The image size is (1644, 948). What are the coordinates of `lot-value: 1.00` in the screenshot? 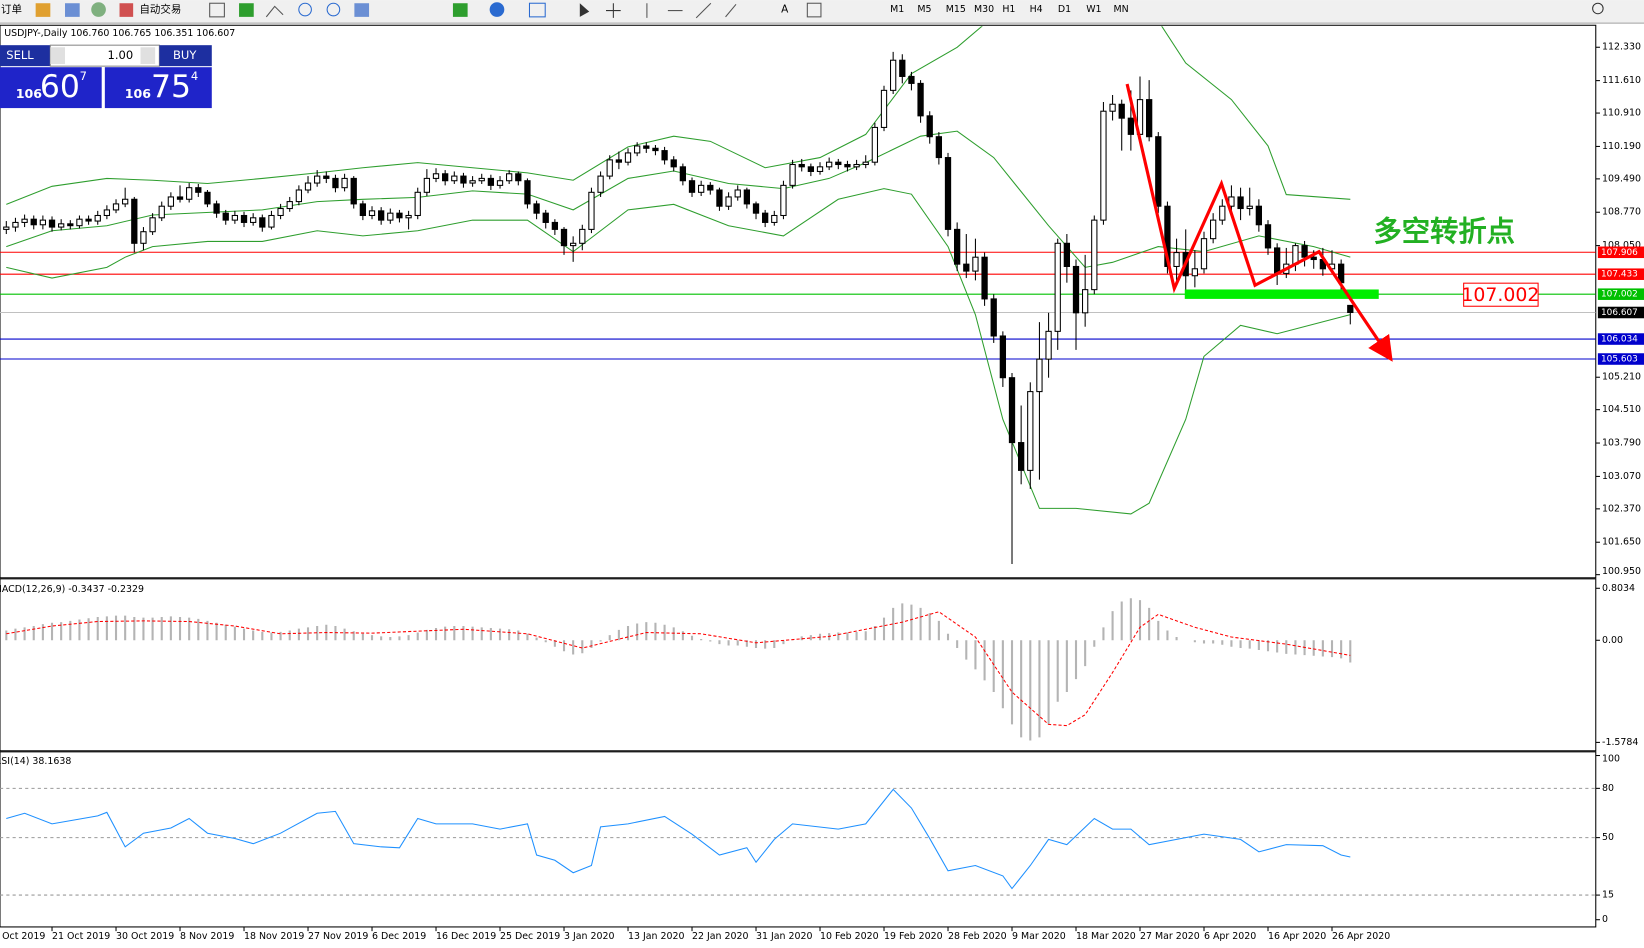 It's located at (121, 55).